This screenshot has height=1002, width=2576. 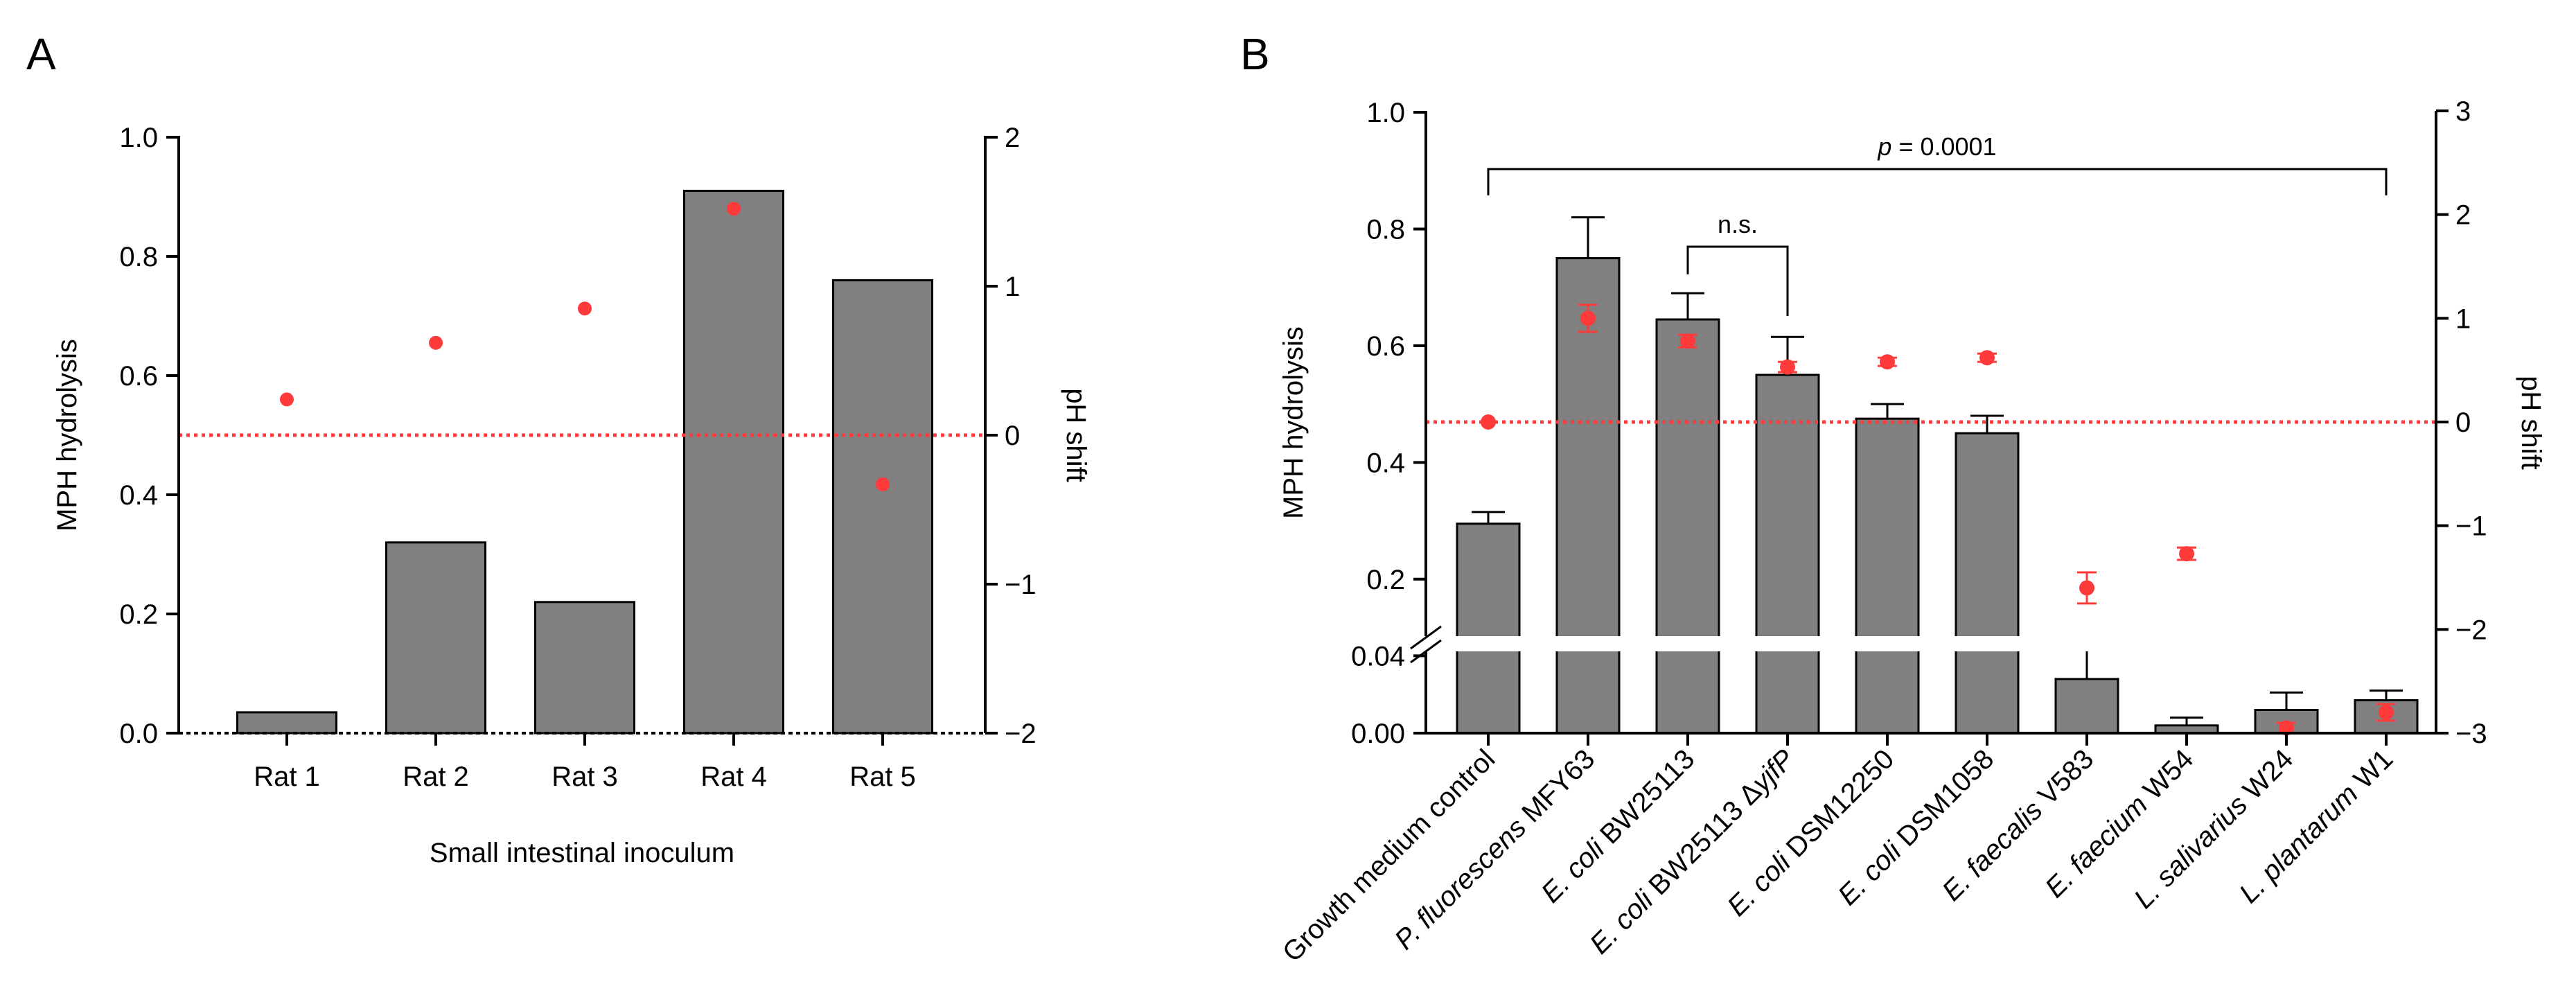 What do you see at coordinates (1555, 789) in the screenshot?
I see `x-tick-label-strain: MFY63` at bounding box center [1555, 789].